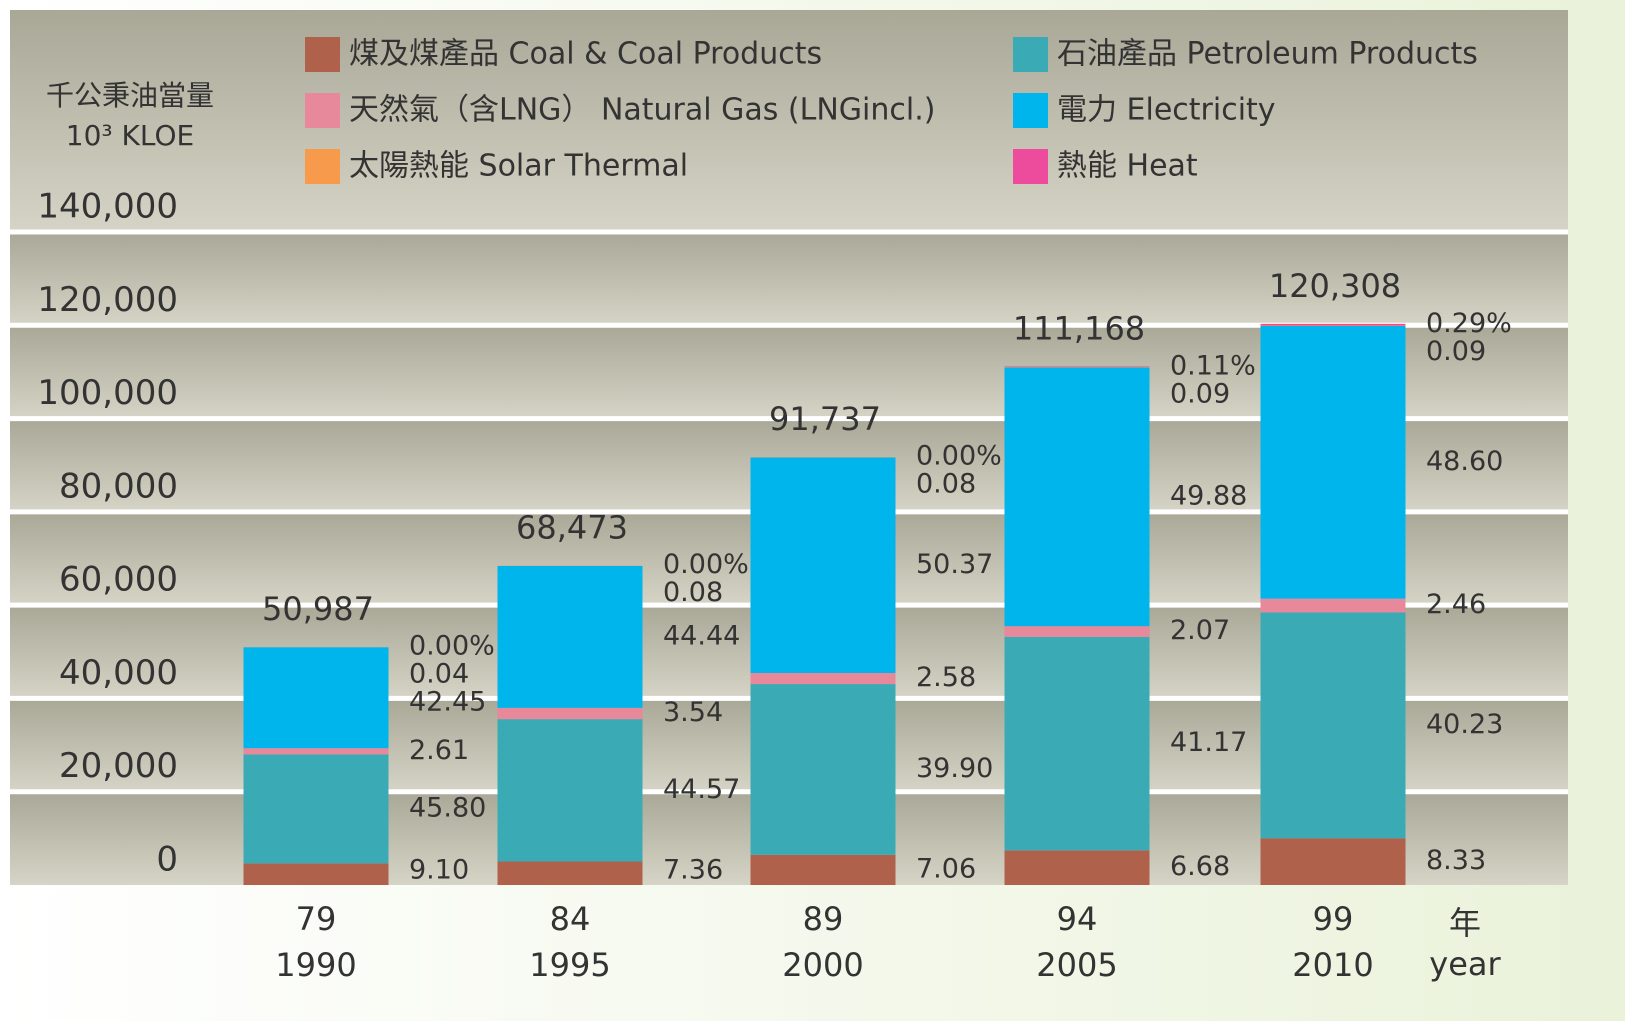 Image resolution: width=1625 pixels, height=1021 pixels. What do you see at coordinates (130, 95) in the screenshot?
I see `y-axis-label: 千公秉油當量` at bounding box center [130, 95].